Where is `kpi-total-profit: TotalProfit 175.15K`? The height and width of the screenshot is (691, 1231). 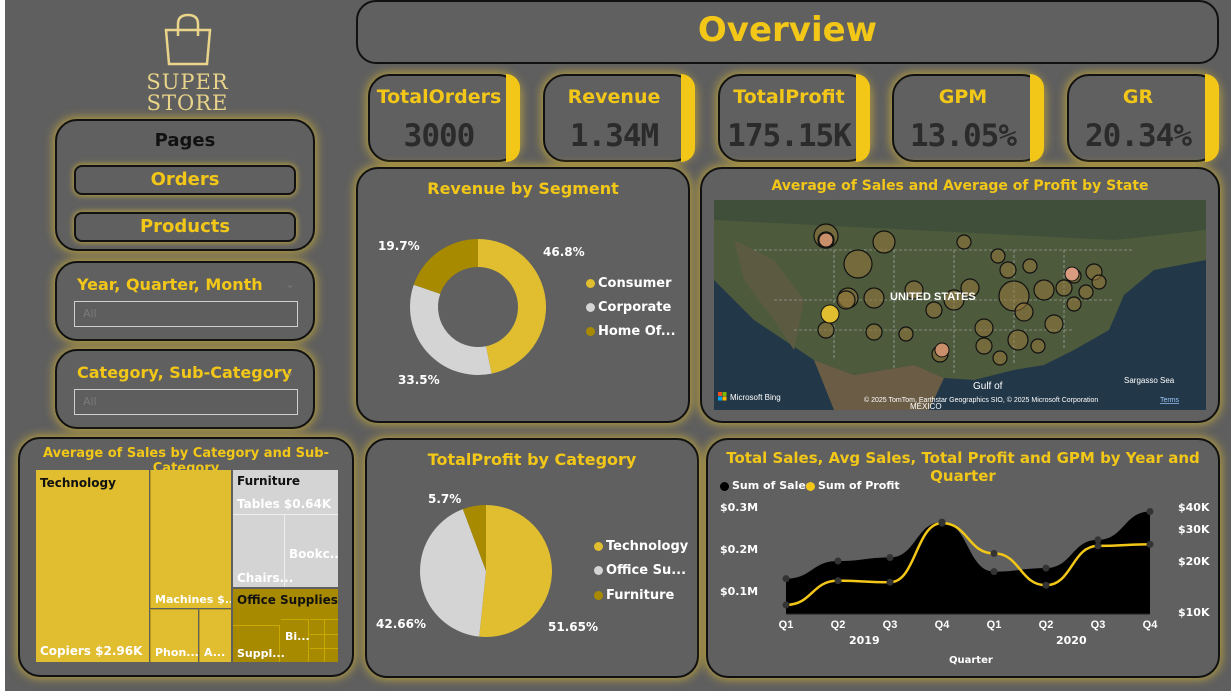
kpi-total-profit: TotalProfit 175.15K is located at coordinates (794, 118).